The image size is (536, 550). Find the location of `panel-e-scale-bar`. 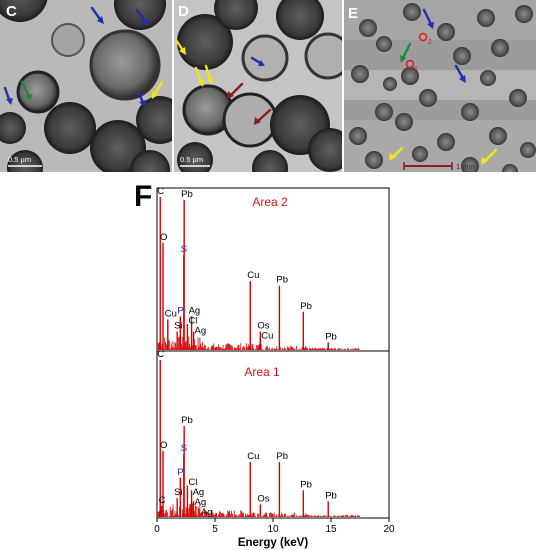

panel-e-scale-bar is located at coordinates (428, 166).